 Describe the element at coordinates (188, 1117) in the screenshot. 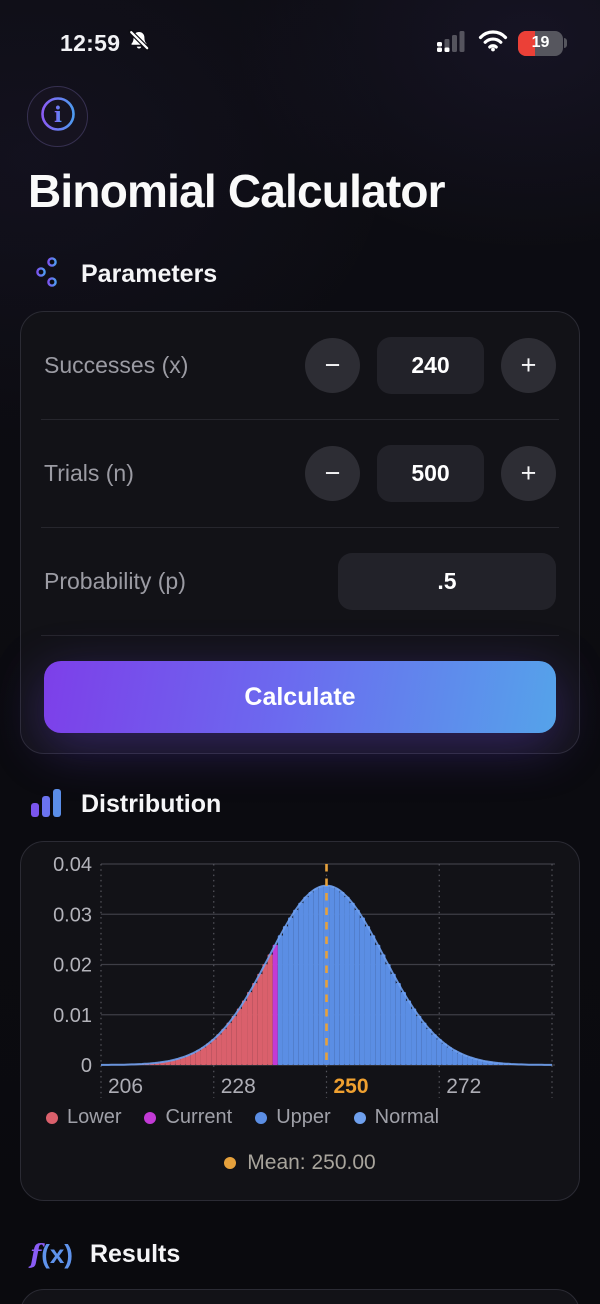

I see `legend-item-current: Current` at that location.